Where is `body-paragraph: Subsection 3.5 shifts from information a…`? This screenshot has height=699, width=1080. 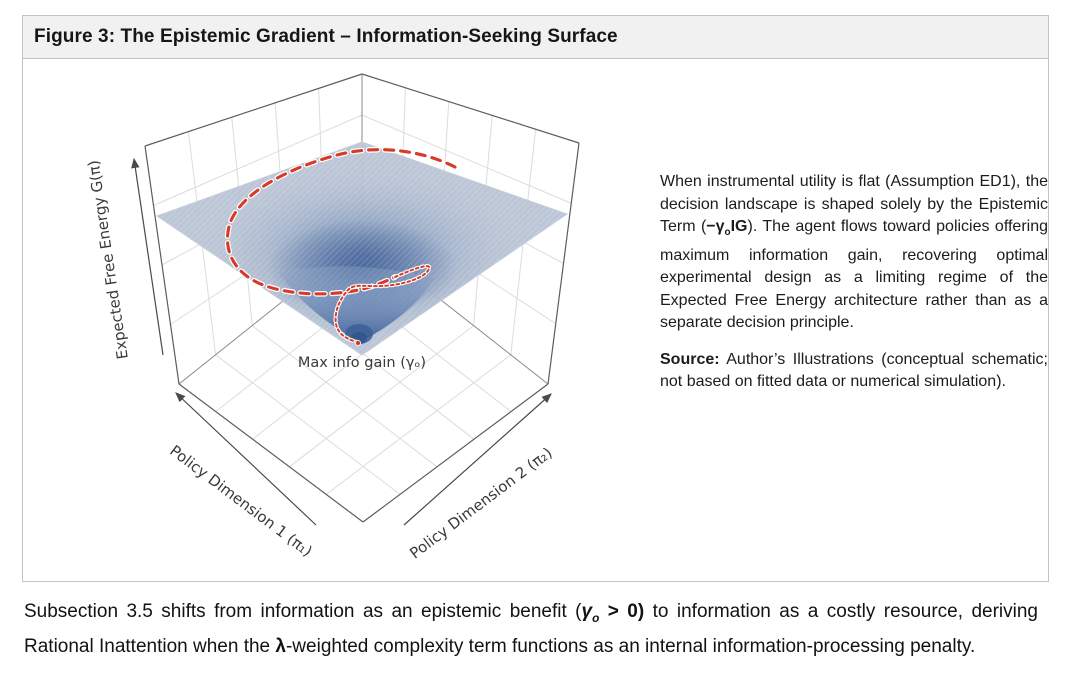 body-paragraph: Subsection 3.5 shifts from information a… is located at coordinates (531, 629).